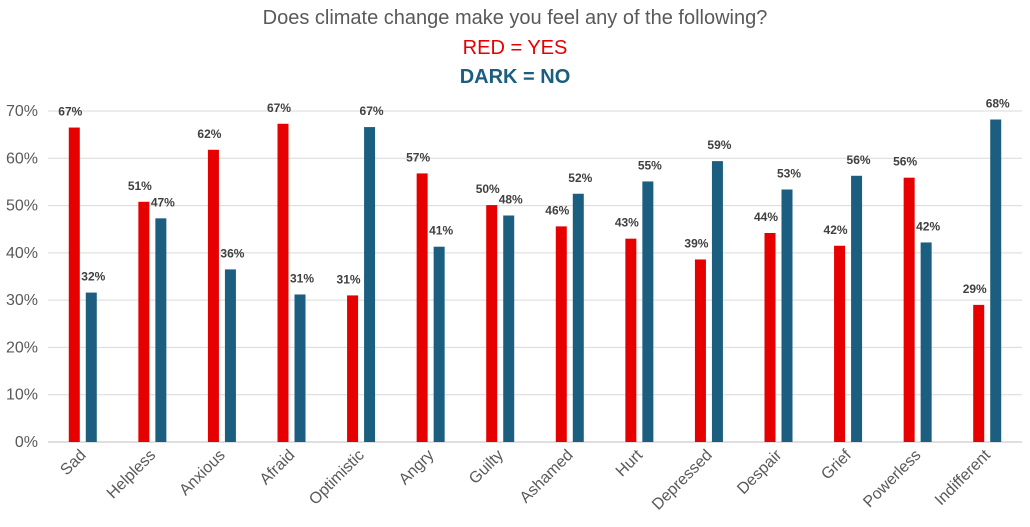 The width and height of the screenshot is (1030, 527). I want to click on data-label: 36%, so click(232, 253).